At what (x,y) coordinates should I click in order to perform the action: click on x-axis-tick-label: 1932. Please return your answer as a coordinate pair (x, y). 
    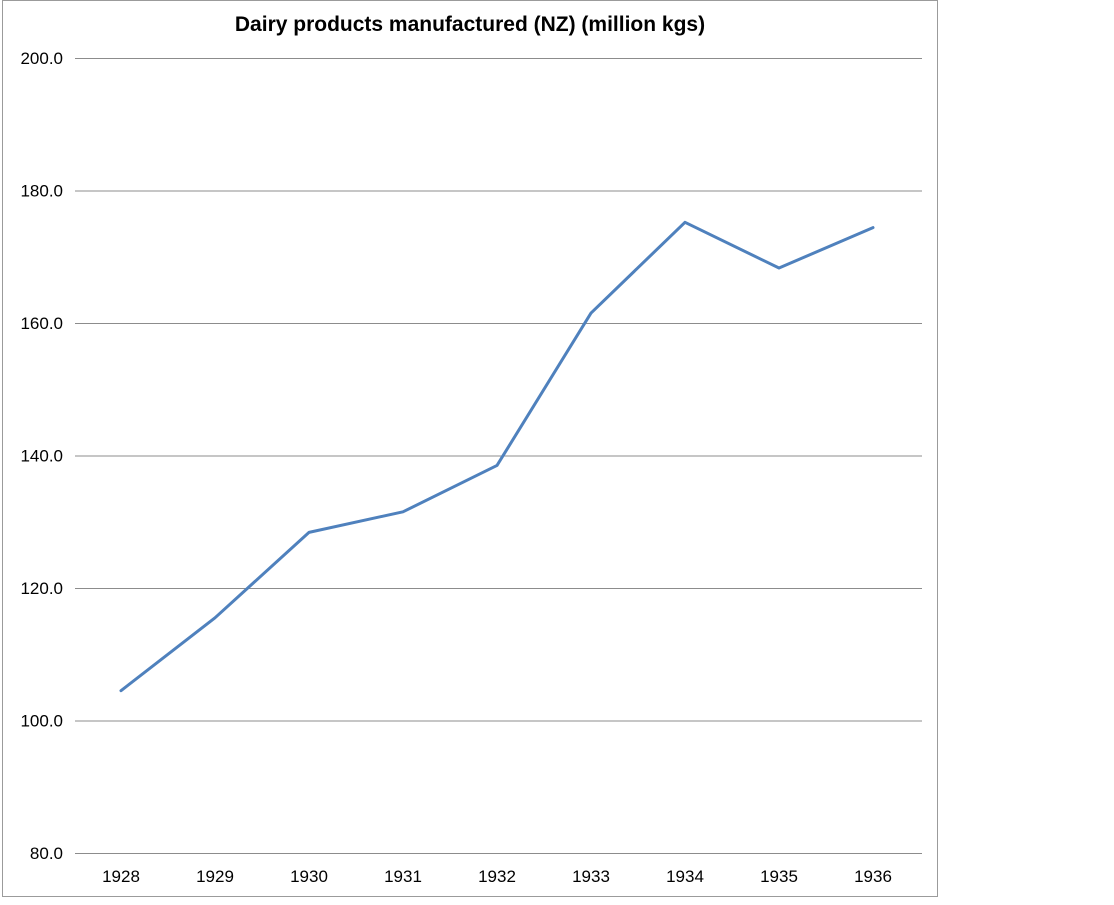
    Looking at the image, I should click on (497, 876).